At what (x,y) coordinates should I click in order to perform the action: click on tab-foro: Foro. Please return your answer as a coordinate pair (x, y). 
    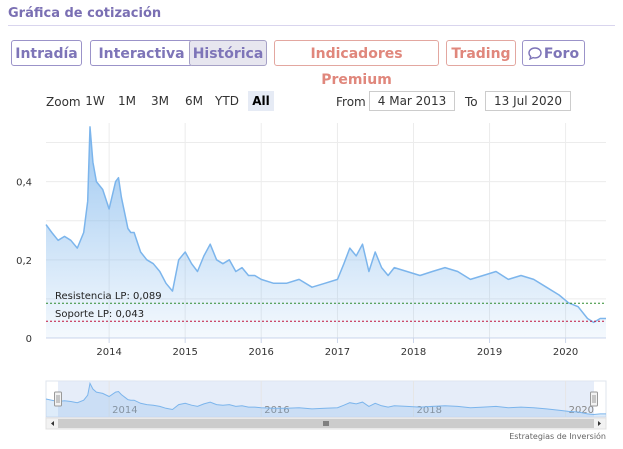
    Looking at the image, I should click on (553, 53).